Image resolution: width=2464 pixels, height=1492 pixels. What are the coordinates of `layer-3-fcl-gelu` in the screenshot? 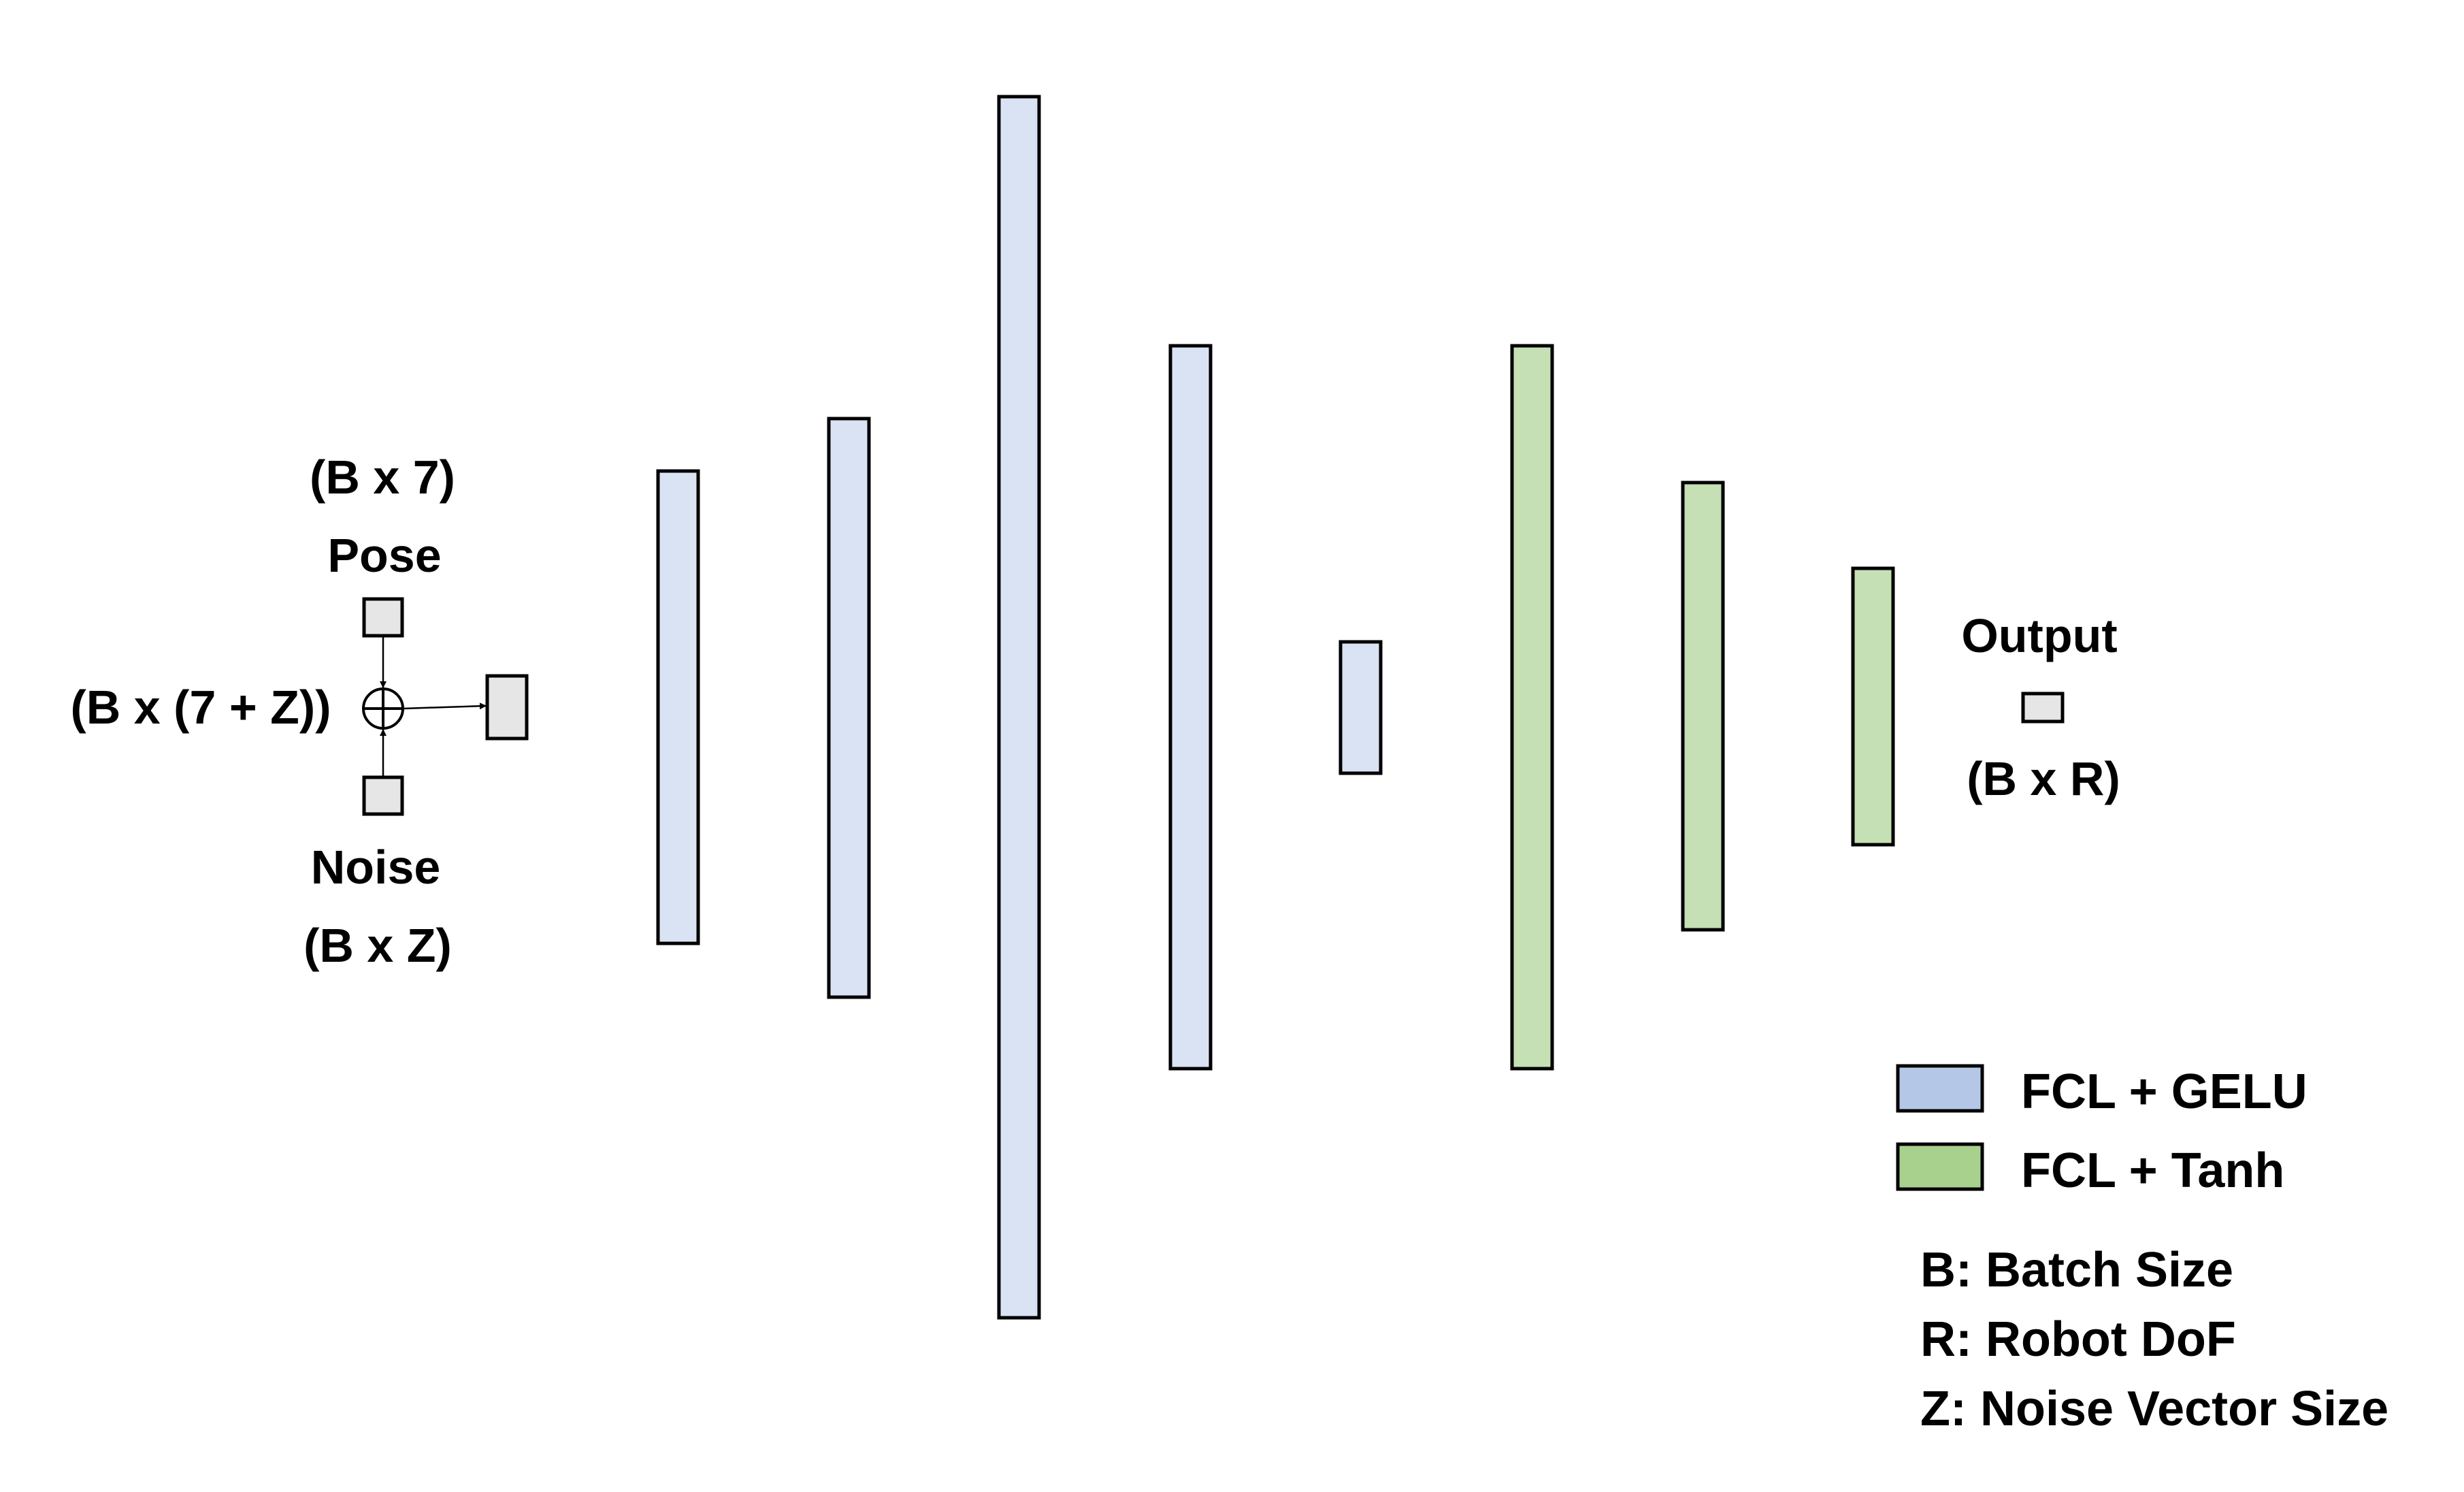 It's located at (1019, 707).